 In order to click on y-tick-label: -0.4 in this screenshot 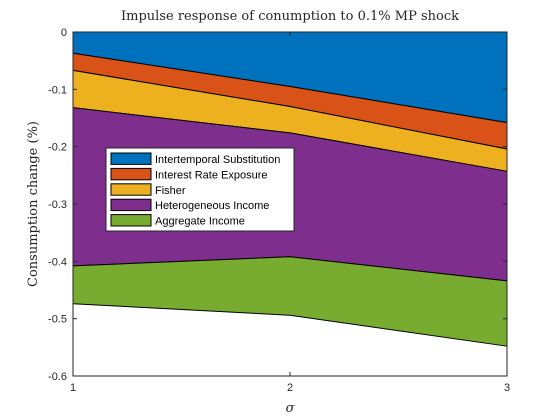, I will do `click(57, 262)`.